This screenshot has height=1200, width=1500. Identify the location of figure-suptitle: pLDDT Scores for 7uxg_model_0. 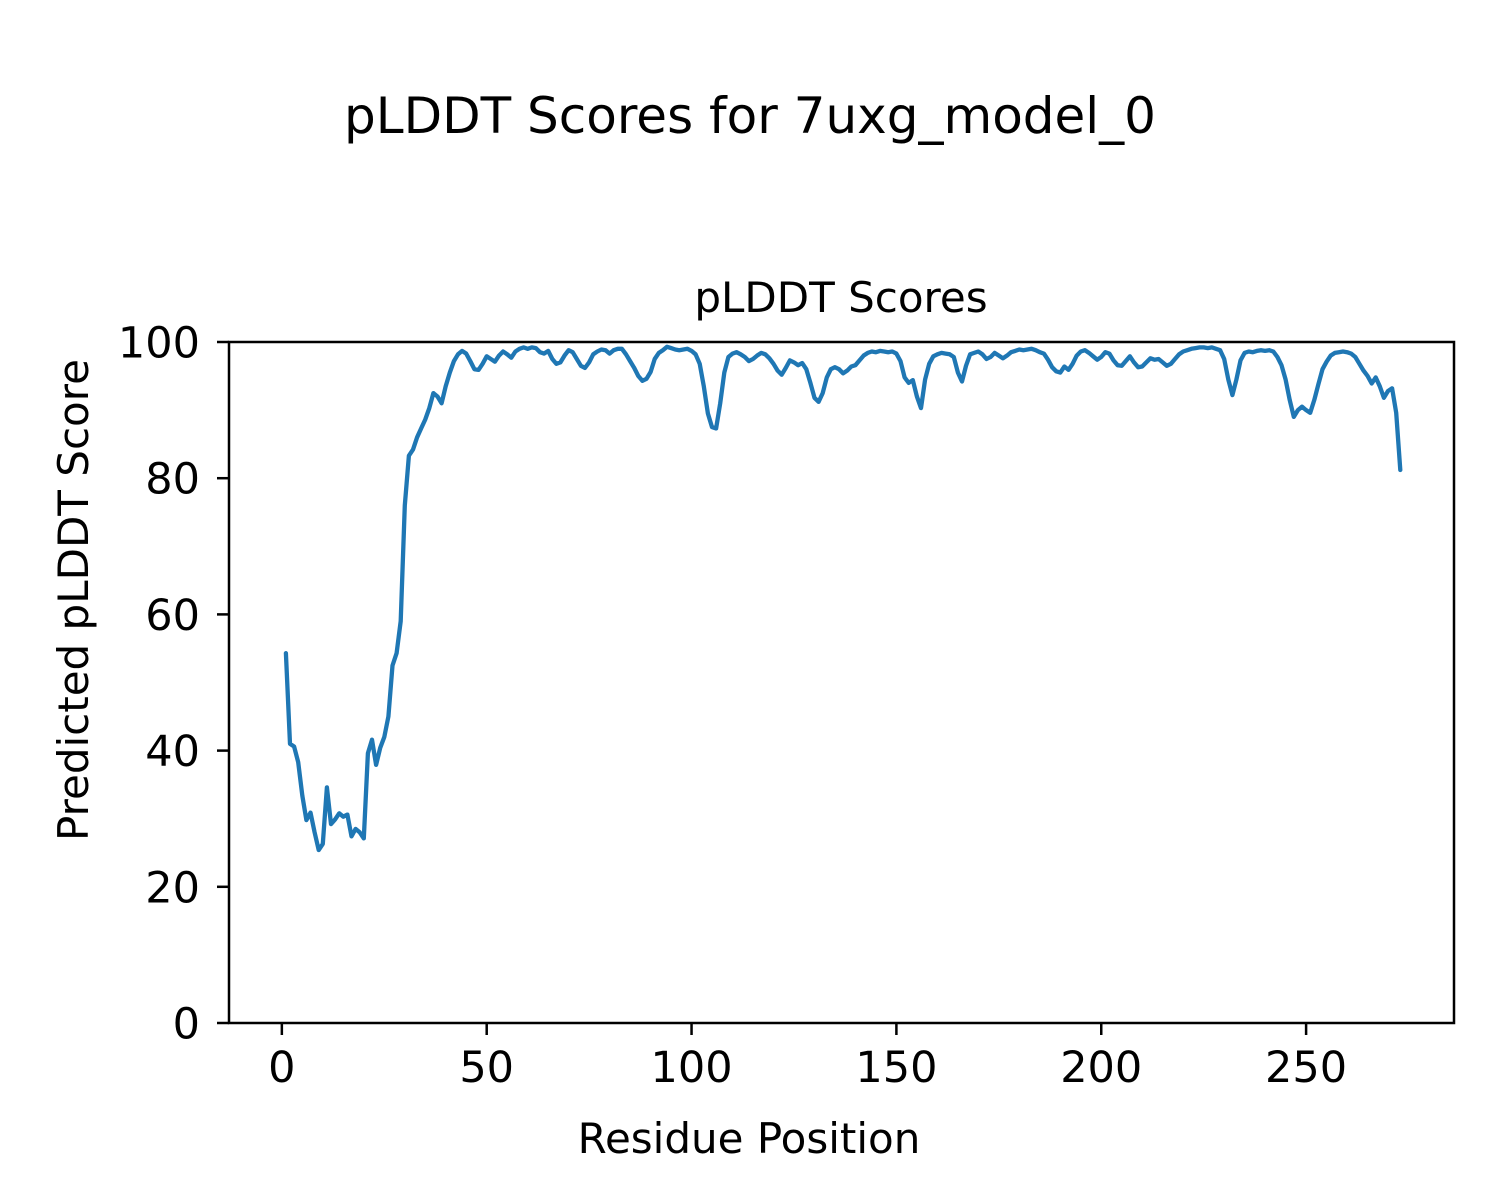
(750, 116).